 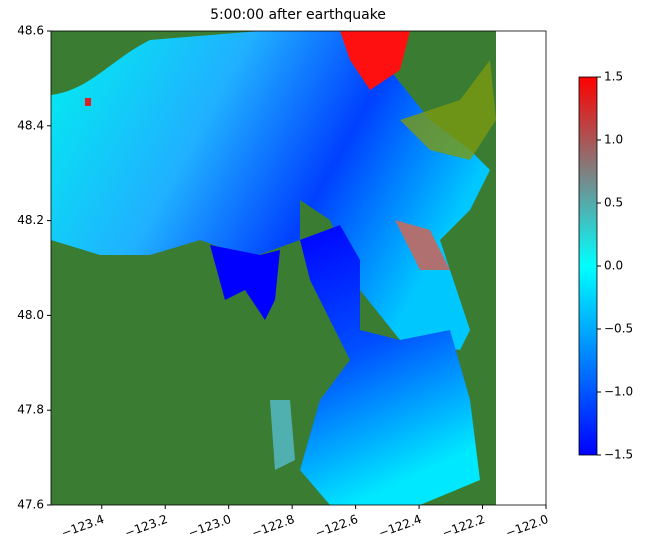 I want to click on y-tick-label: 48.4, so click(x=30, y=125).